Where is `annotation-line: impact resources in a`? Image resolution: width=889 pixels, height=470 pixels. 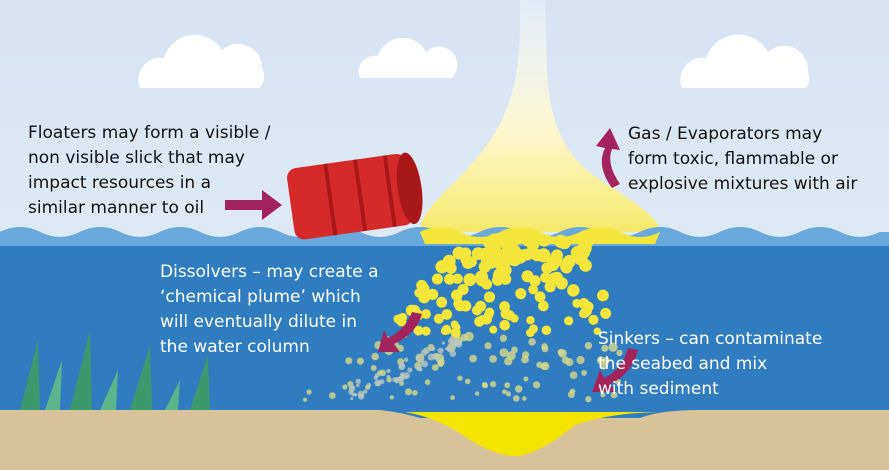
annotation-line: impact resources in a is located at coordinates (119, 183).